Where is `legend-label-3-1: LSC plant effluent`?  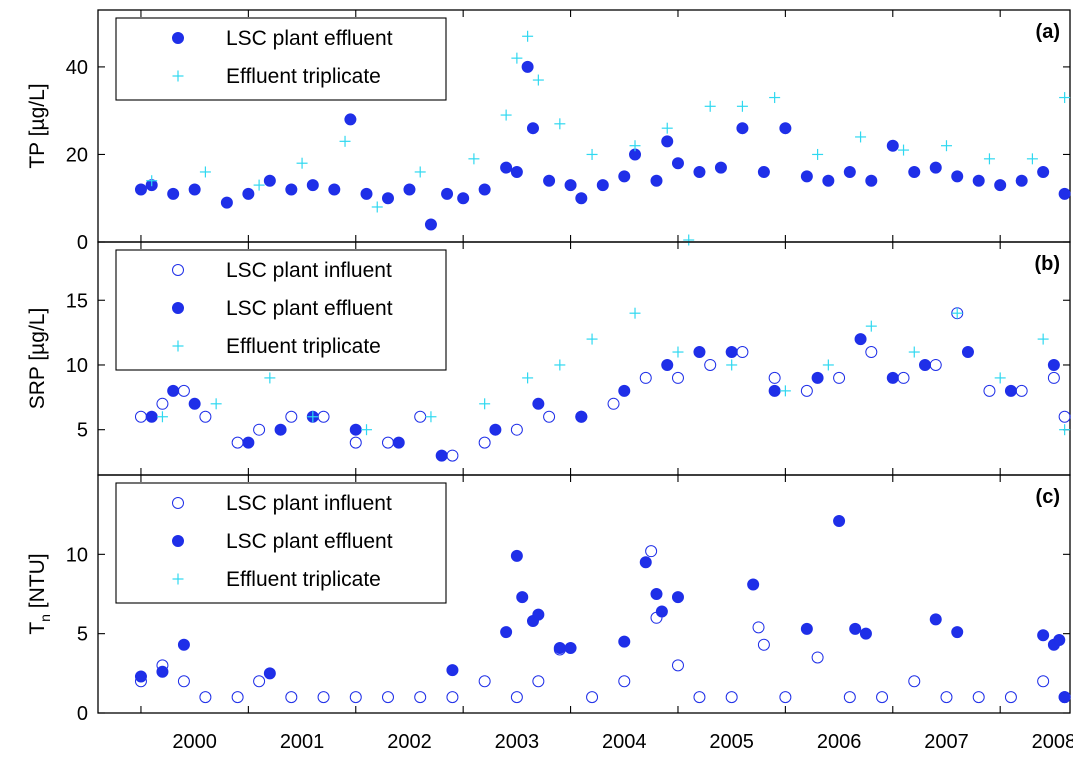 legend-label-3-1: LSC plant effluent is located at coordinates (309, 541).